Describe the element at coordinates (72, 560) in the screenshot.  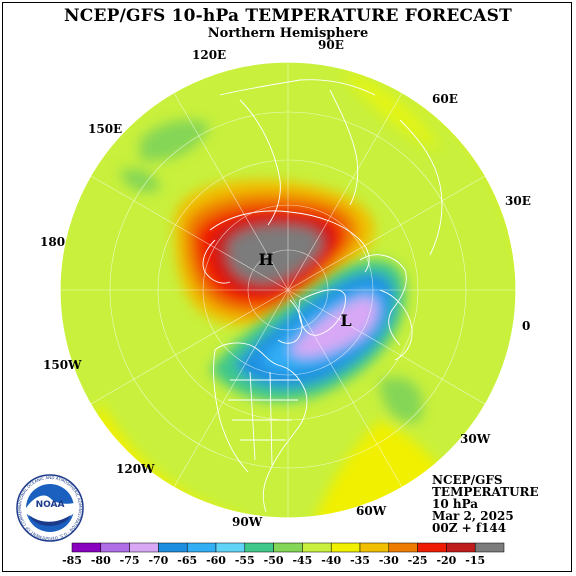
I see `colorbar-tick-label: -85` at that location.